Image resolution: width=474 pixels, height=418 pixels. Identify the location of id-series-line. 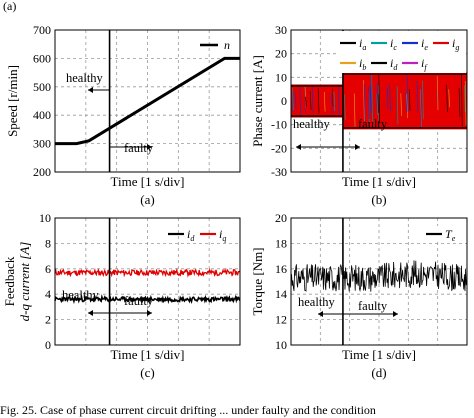
(147, 299).